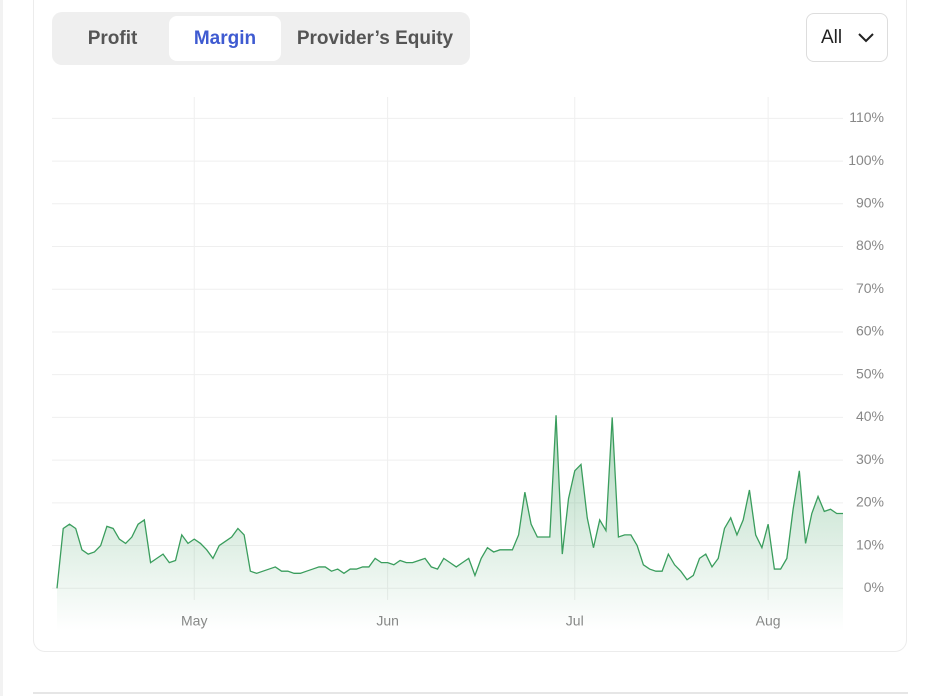 This screenshot has height=696, width=945. Describe the element at coordinates (866, 160) in the screenshot. I see `y-tick-label: 100%` at that location.